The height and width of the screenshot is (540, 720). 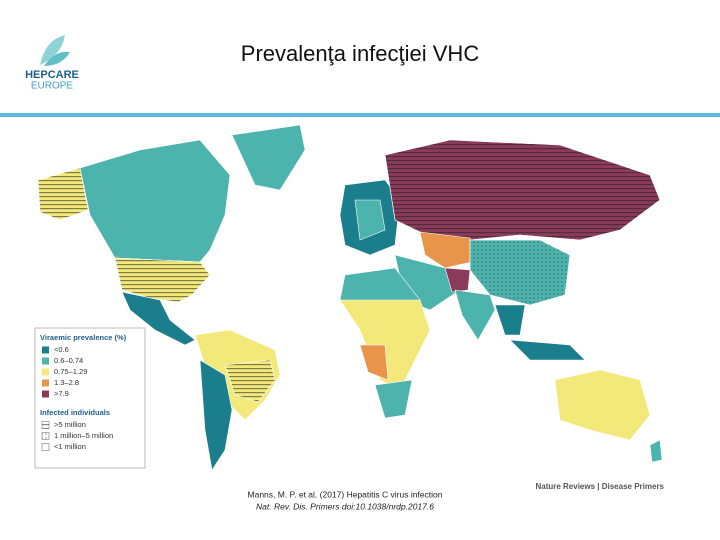 I want to click on south-africa, so click(x=393, y=399).